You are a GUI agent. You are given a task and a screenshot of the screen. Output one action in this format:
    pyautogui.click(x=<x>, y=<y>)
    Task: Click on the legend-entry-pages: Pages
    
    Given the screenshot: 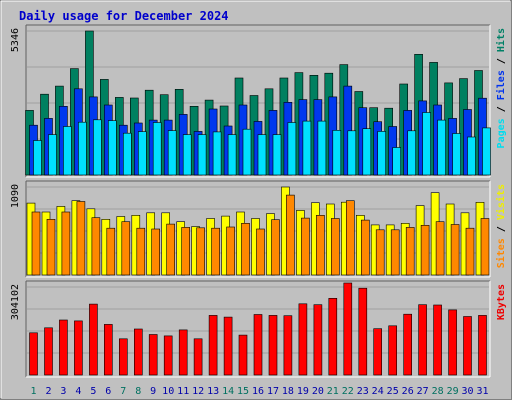 What is the action you would take?
    pyautogui.click(x=501, y=133)
    